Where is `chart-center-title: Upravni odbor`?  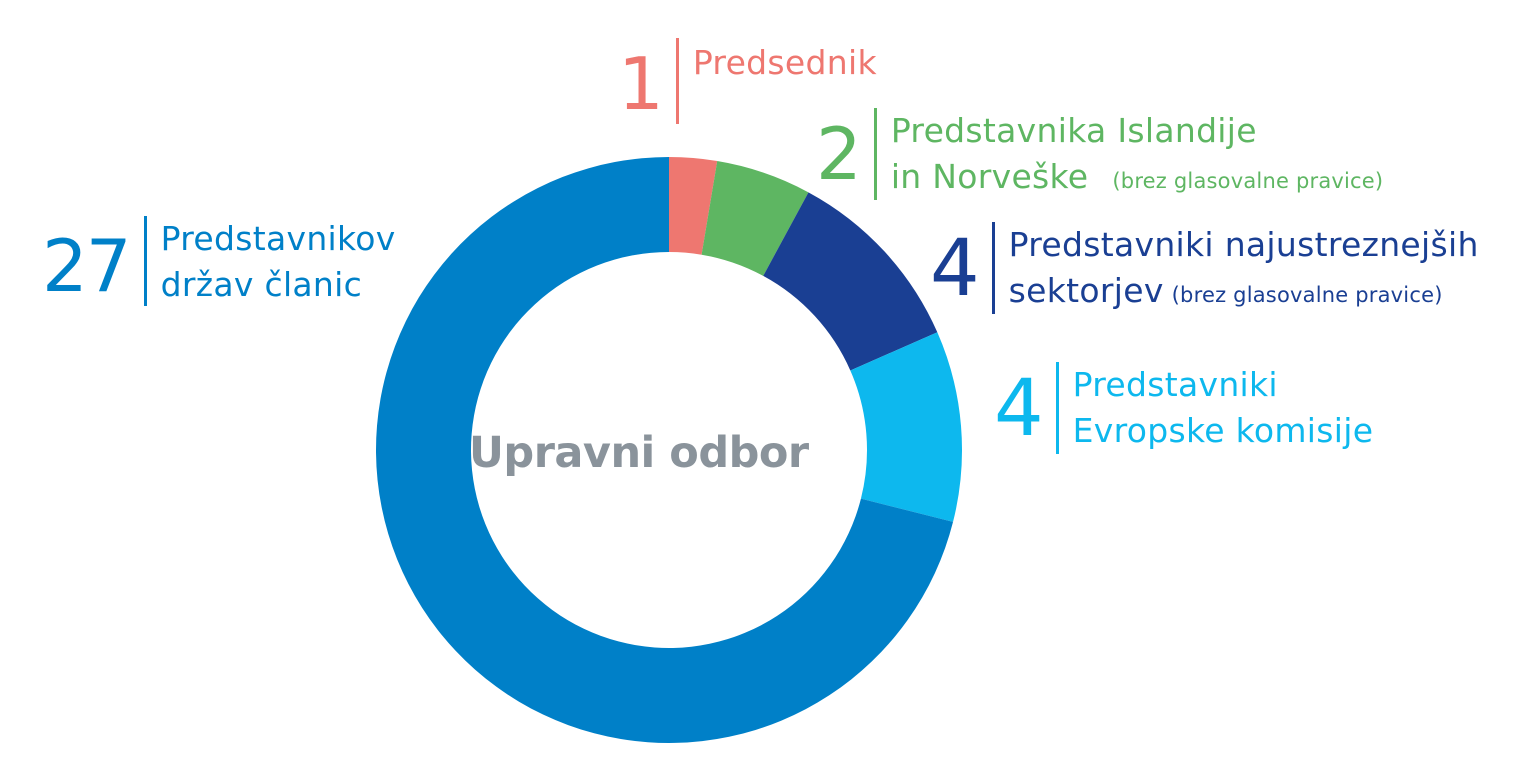 chart-center-title: Upravni odbor is located at coordinates (639, 453).